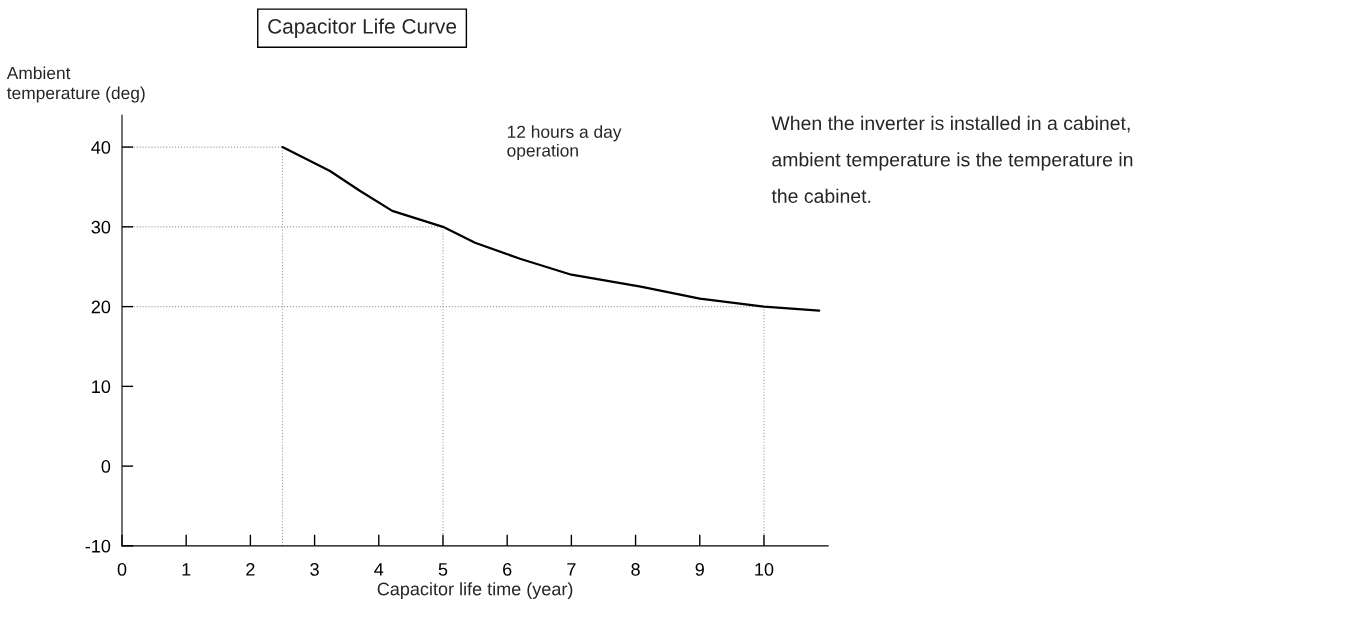 This screenshot has height=626, width=1351. I want to click on annotation: When the inverter is installed in a cabinet, ambient temperature is the temperature in the cabinet., so click(952, 159).